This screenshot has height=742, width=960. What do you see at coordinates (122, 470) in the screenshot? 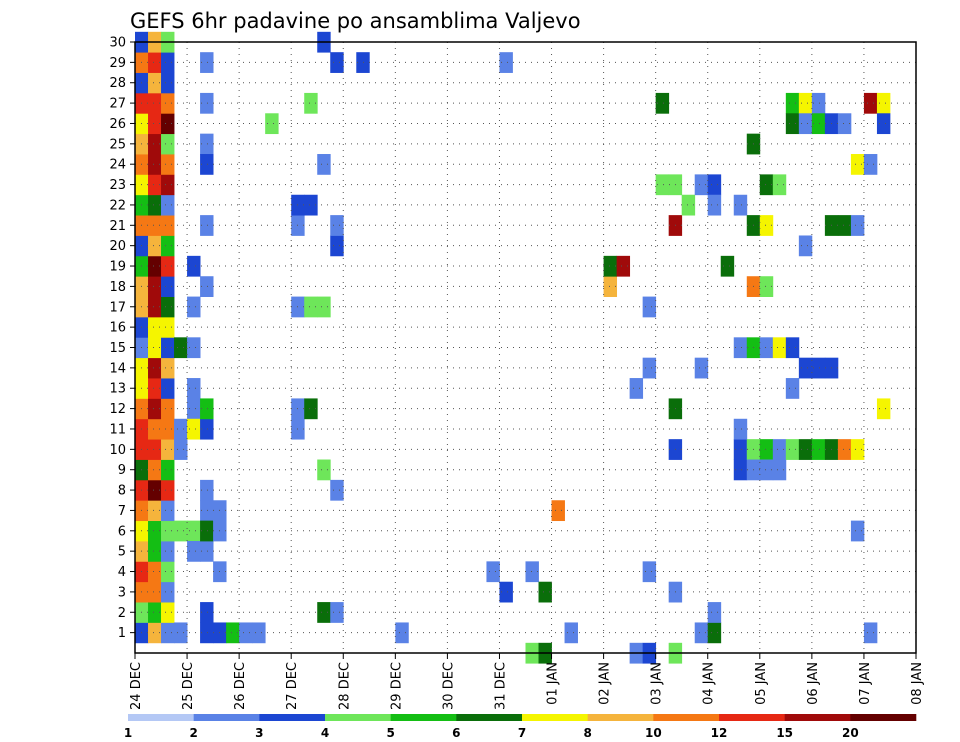
I see `y-tick-label: 9` at bounding box center [122, 470].